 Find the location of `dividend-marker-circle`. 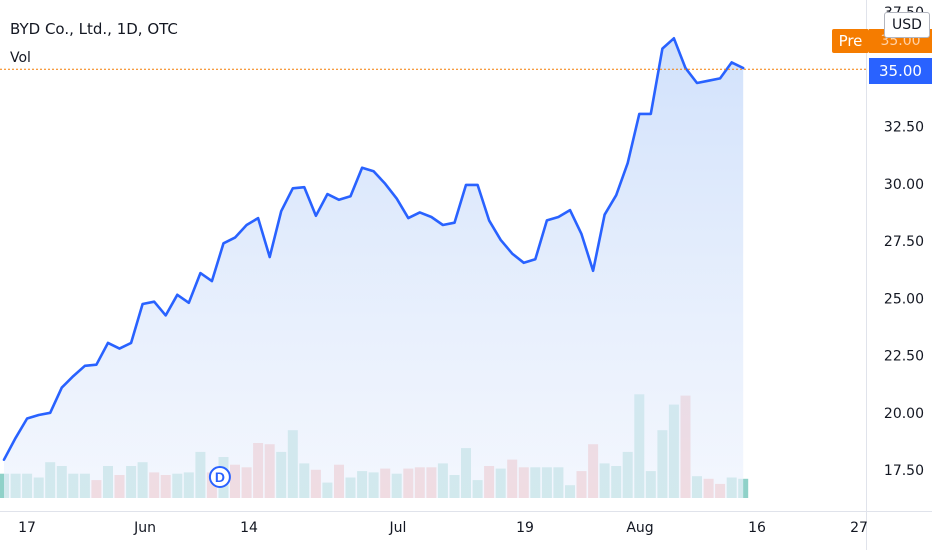

dividend-marker-circle is located at coordinates (219, 477).